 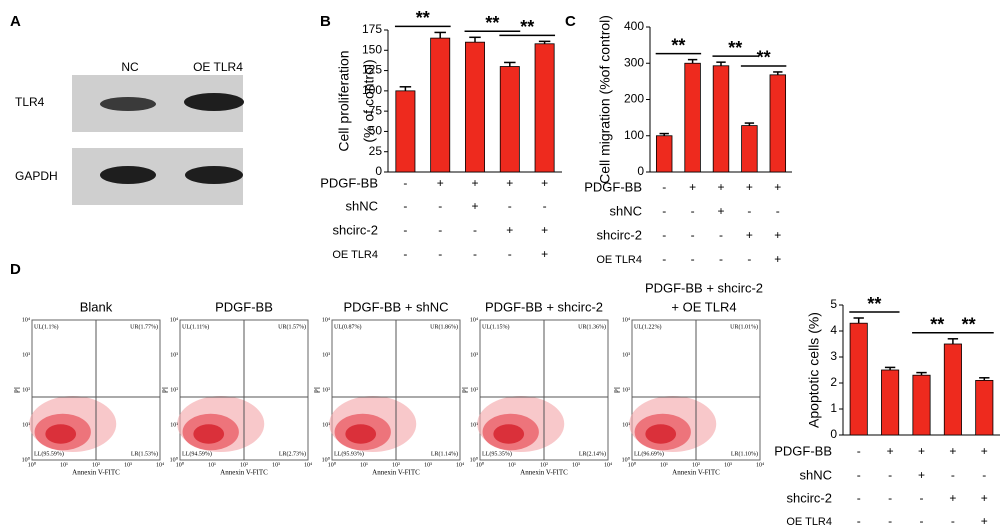 What do you see at coordinates (348, 326) in the screenshot?
I see `quadrant-label: UL(0.87%)` at bounding box center [348, 326].